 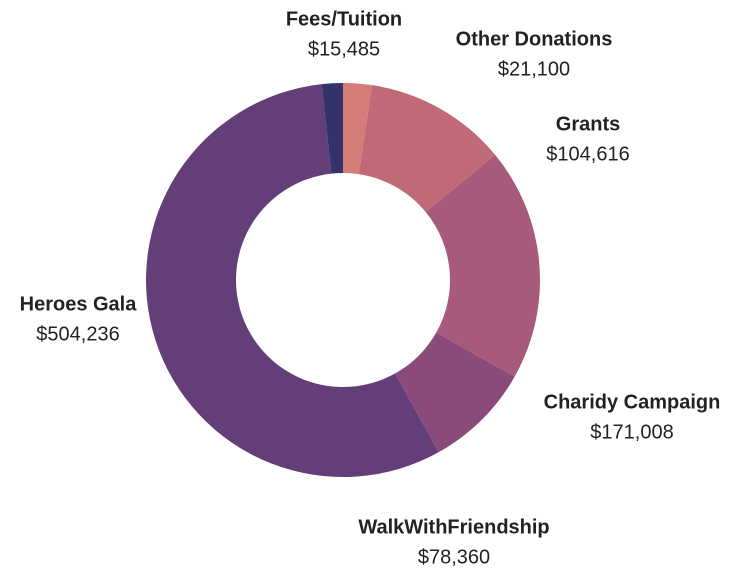 What do you see at coordinates (588, 124) in the screenshot?
I see `slice-label: Grants` at bounding box center [588, 124].